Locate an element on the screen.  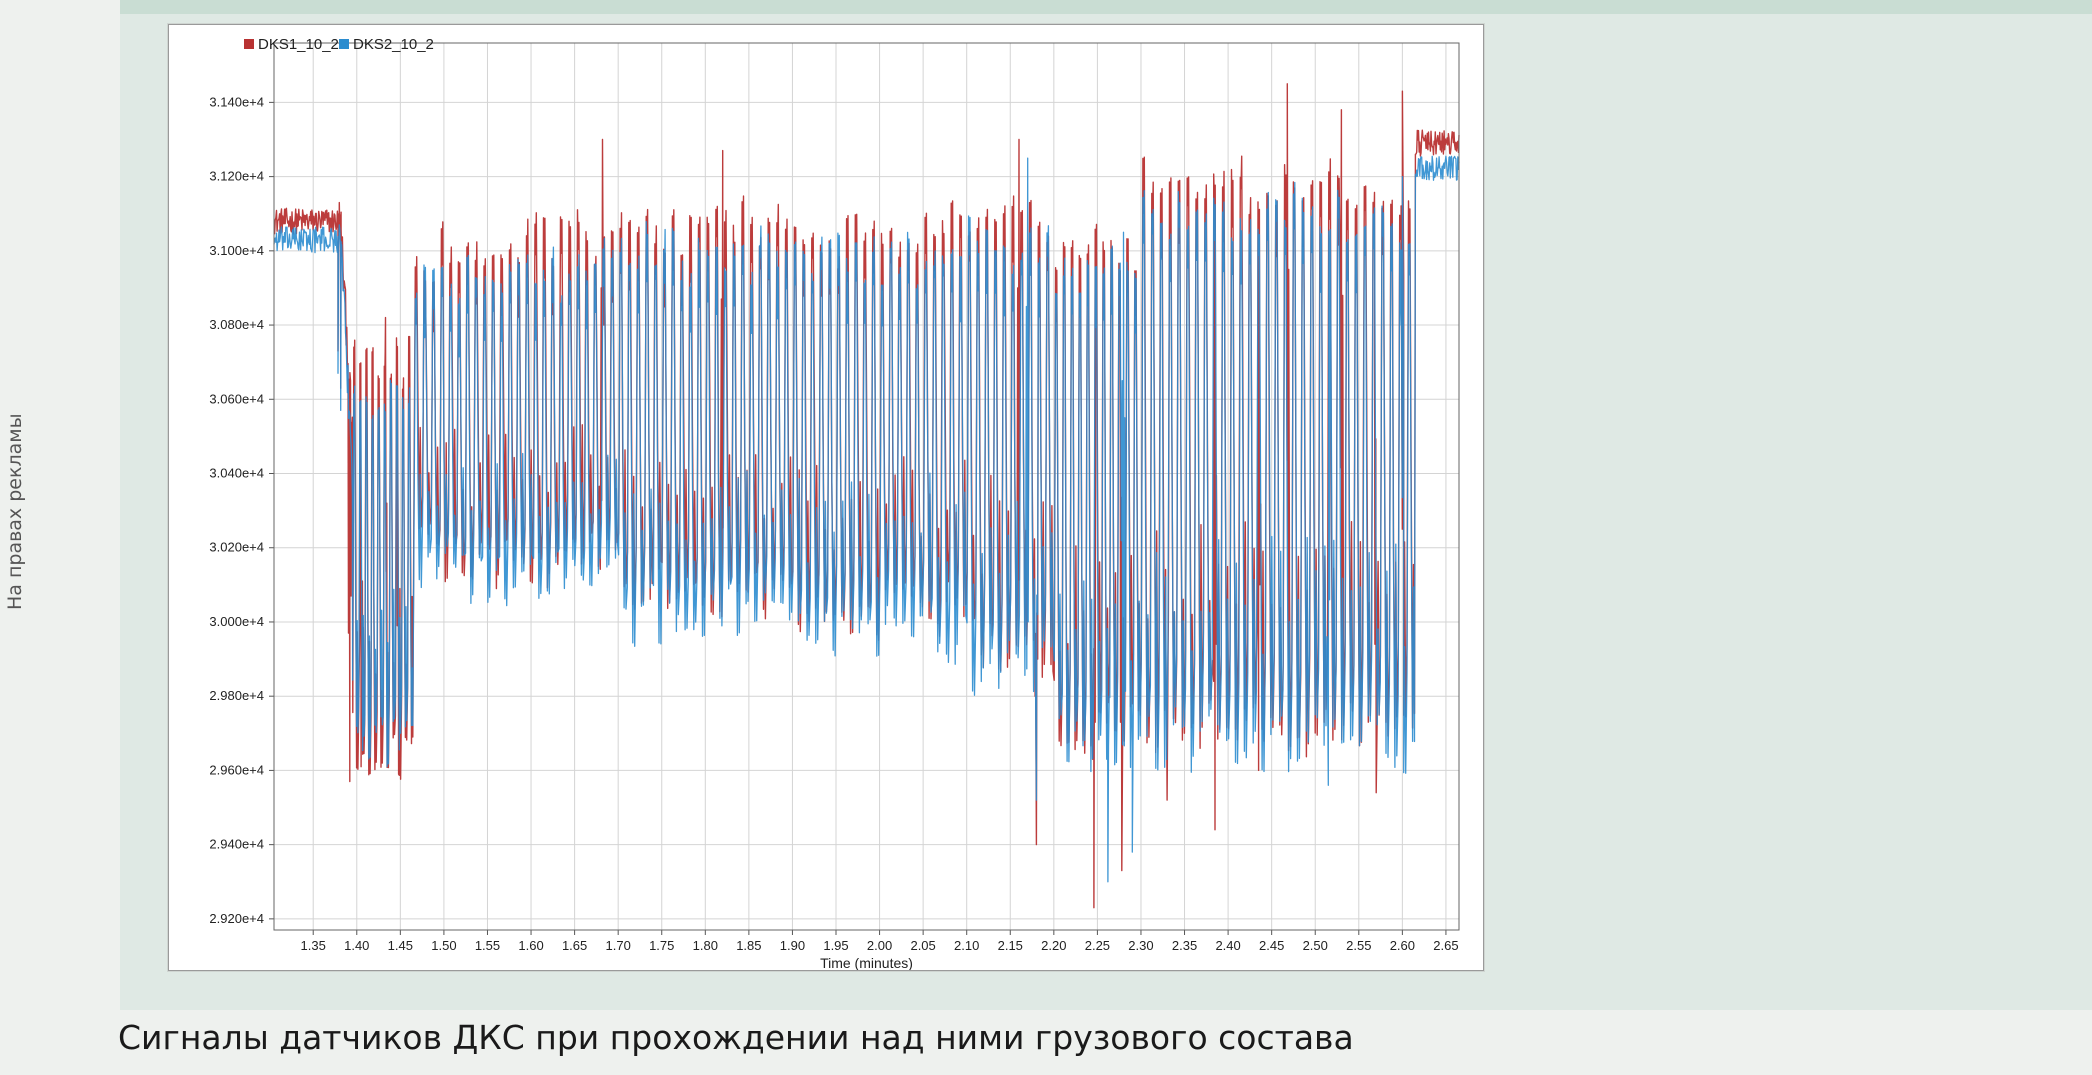
y-tick-label: 3.140e+4 is located at coordinates (236, 101).